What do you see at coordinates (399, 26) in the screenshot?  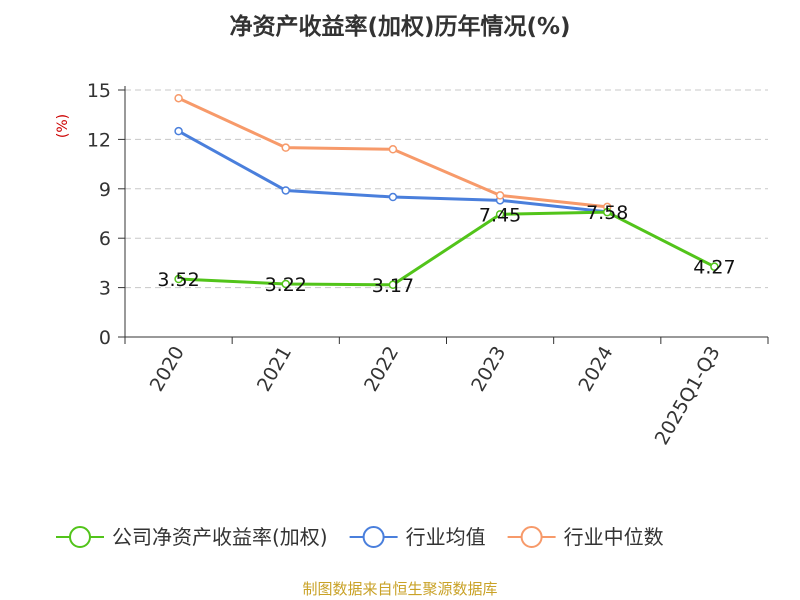 I see `chart-title: 净资产收益率(加权)历年情况(%)` at bounding box center [399, 26].